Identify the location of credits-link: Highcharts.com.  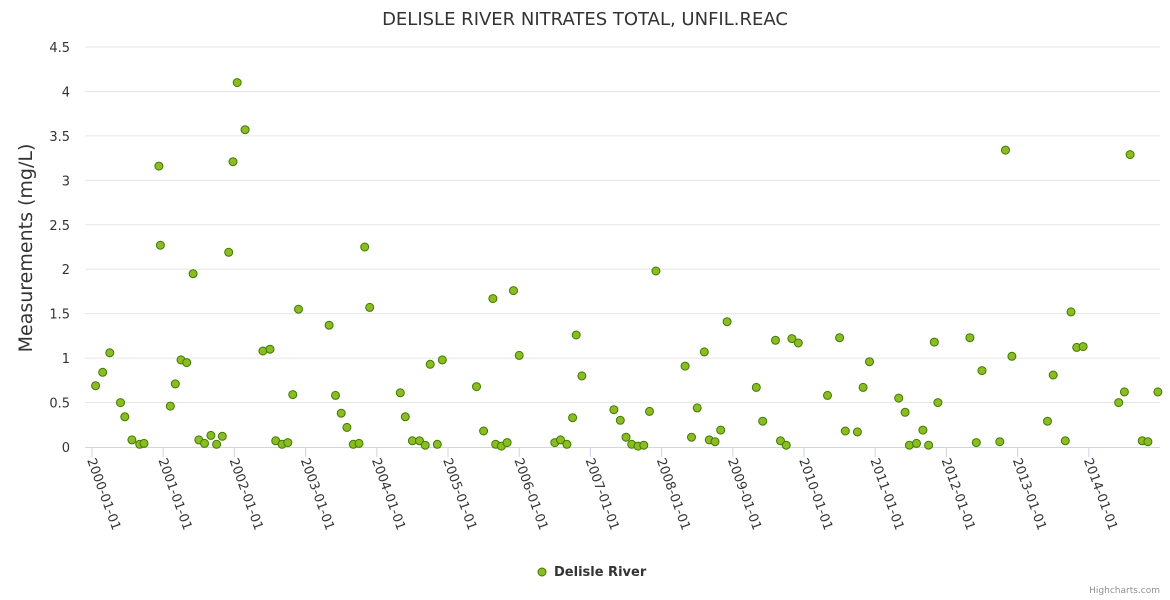
(1124, 591).